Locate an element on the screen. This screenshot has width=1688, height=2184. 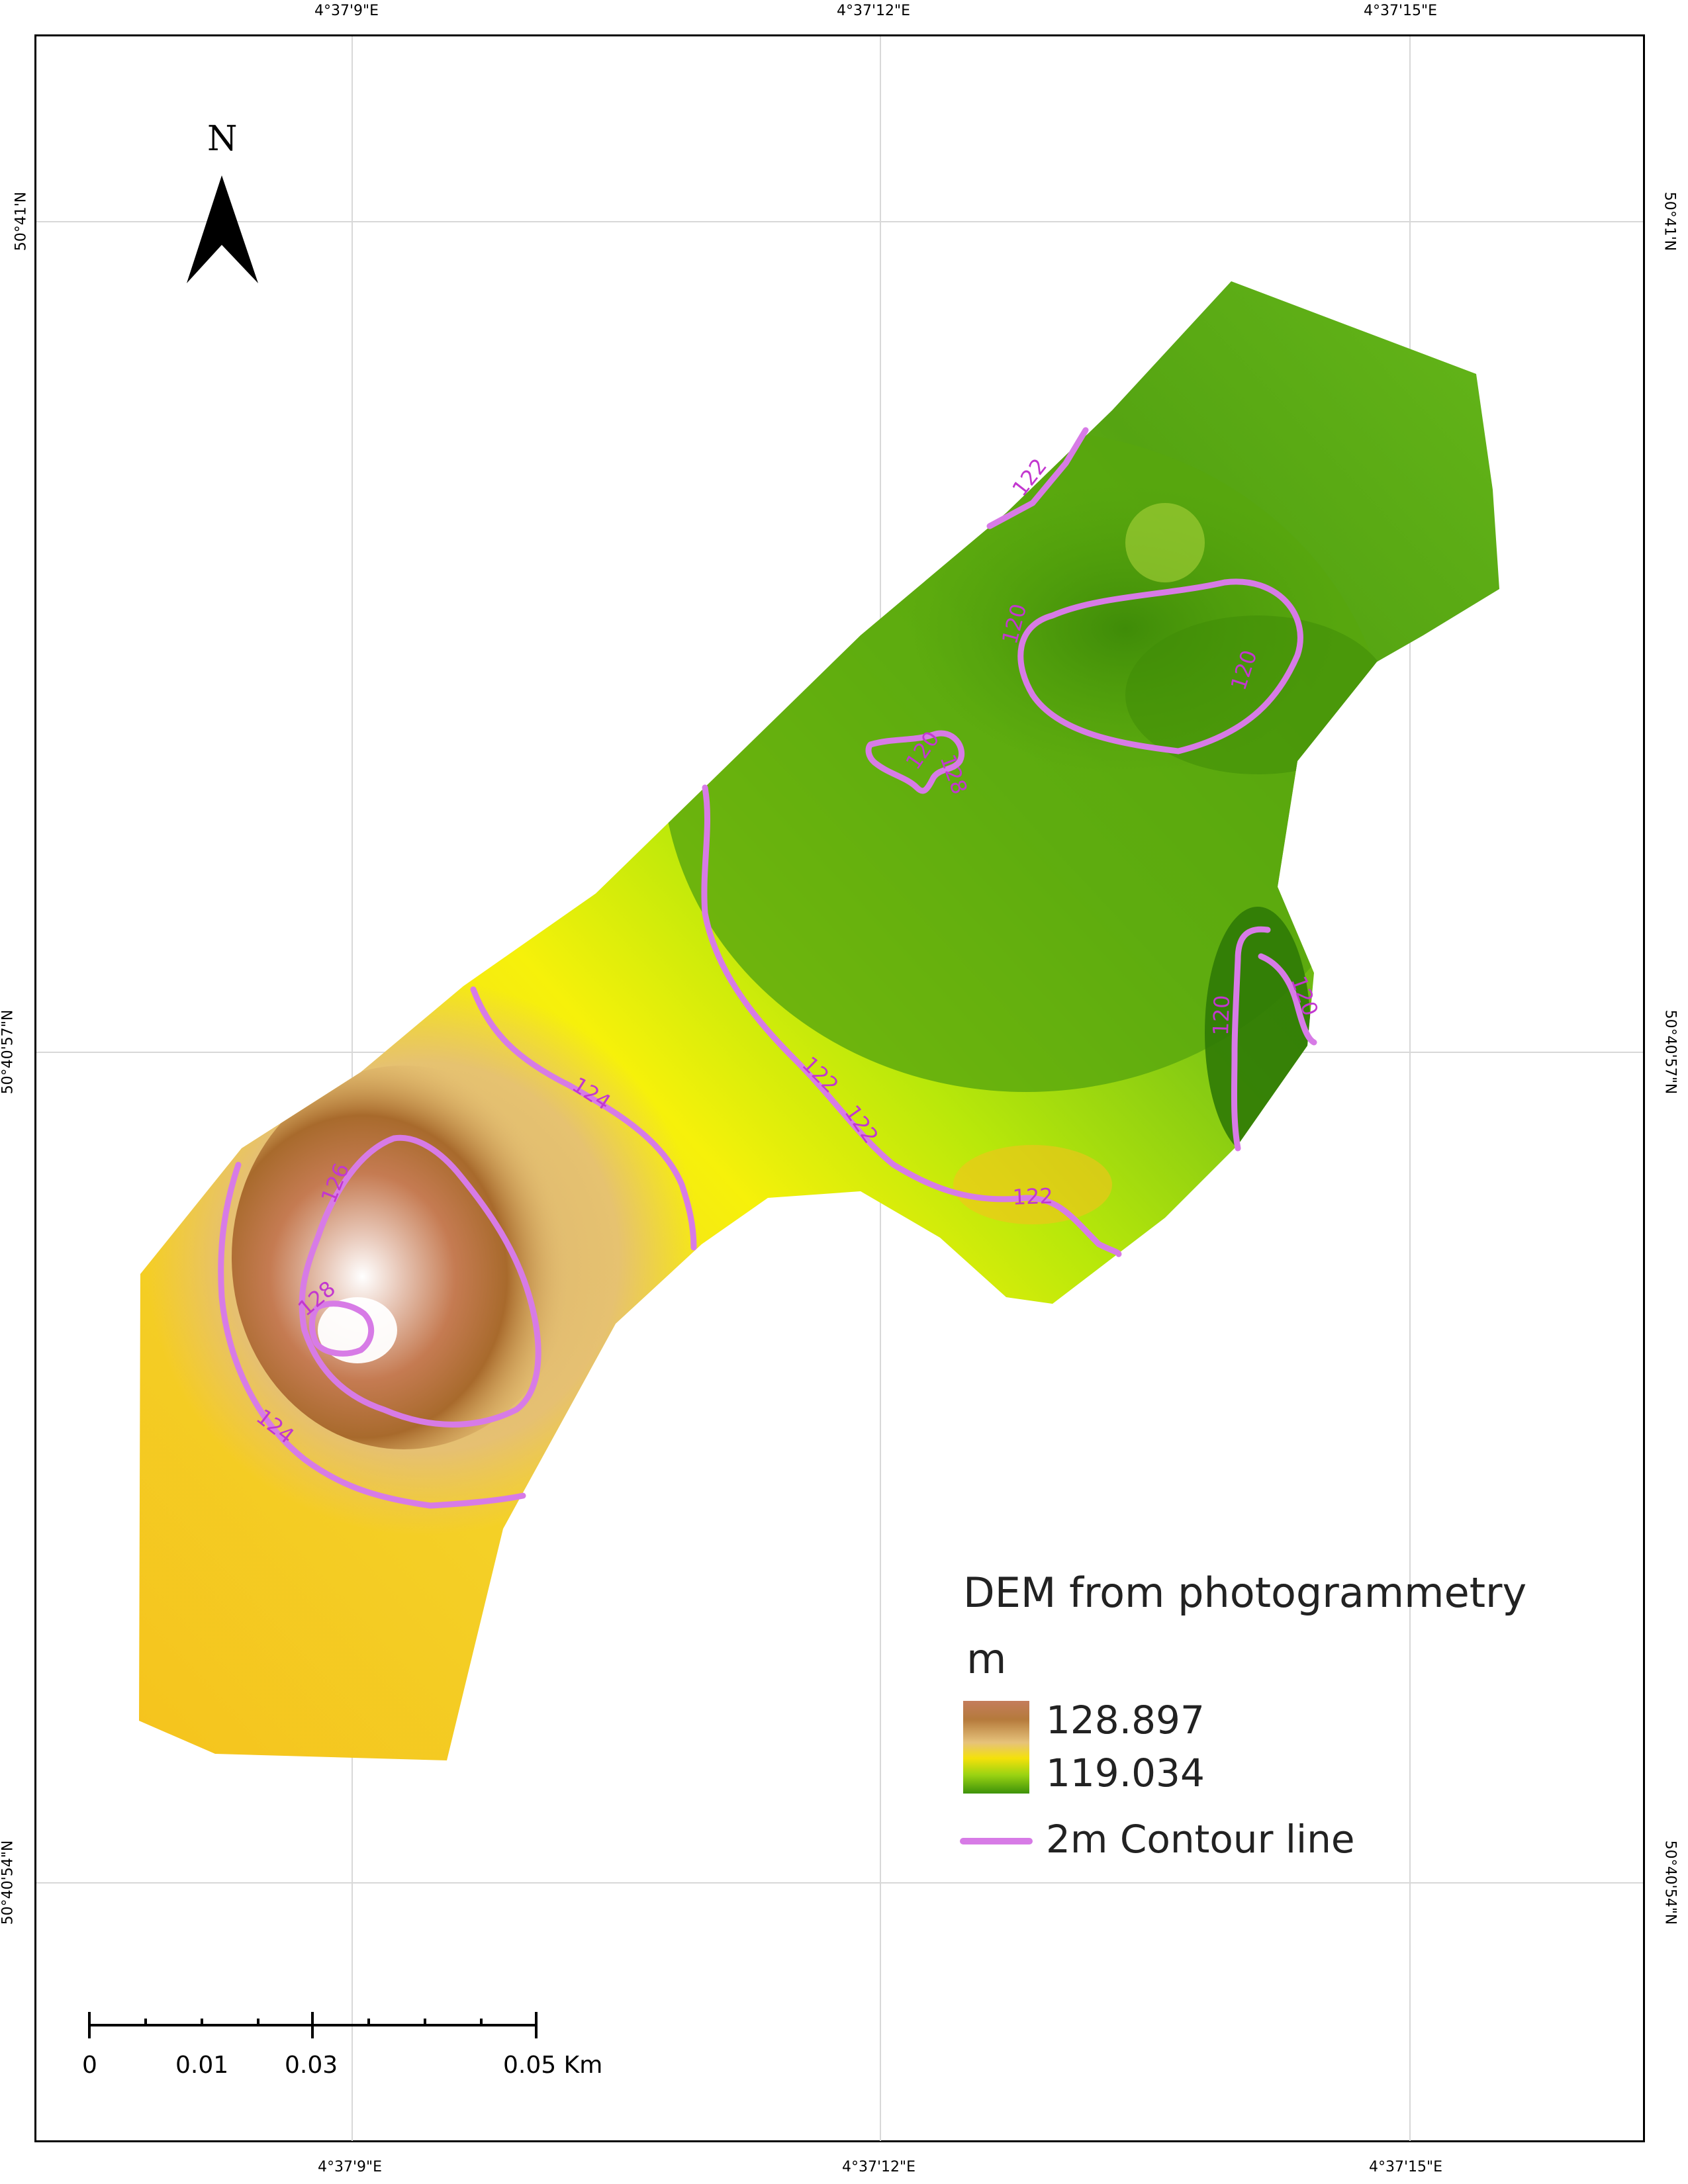
scale-label: 0.03 is located at coordinates (311, 2065).